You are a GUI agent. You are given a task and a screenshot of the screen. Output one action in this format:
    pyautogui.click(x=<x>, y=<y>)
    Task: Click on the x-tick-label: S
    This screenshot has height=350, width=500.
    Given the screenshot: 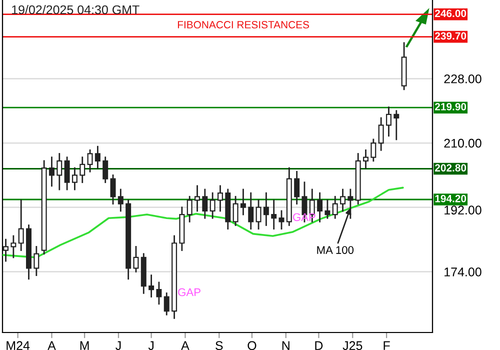 What is the action you would take?
    pyautogui.click(x=219, y=345)
    